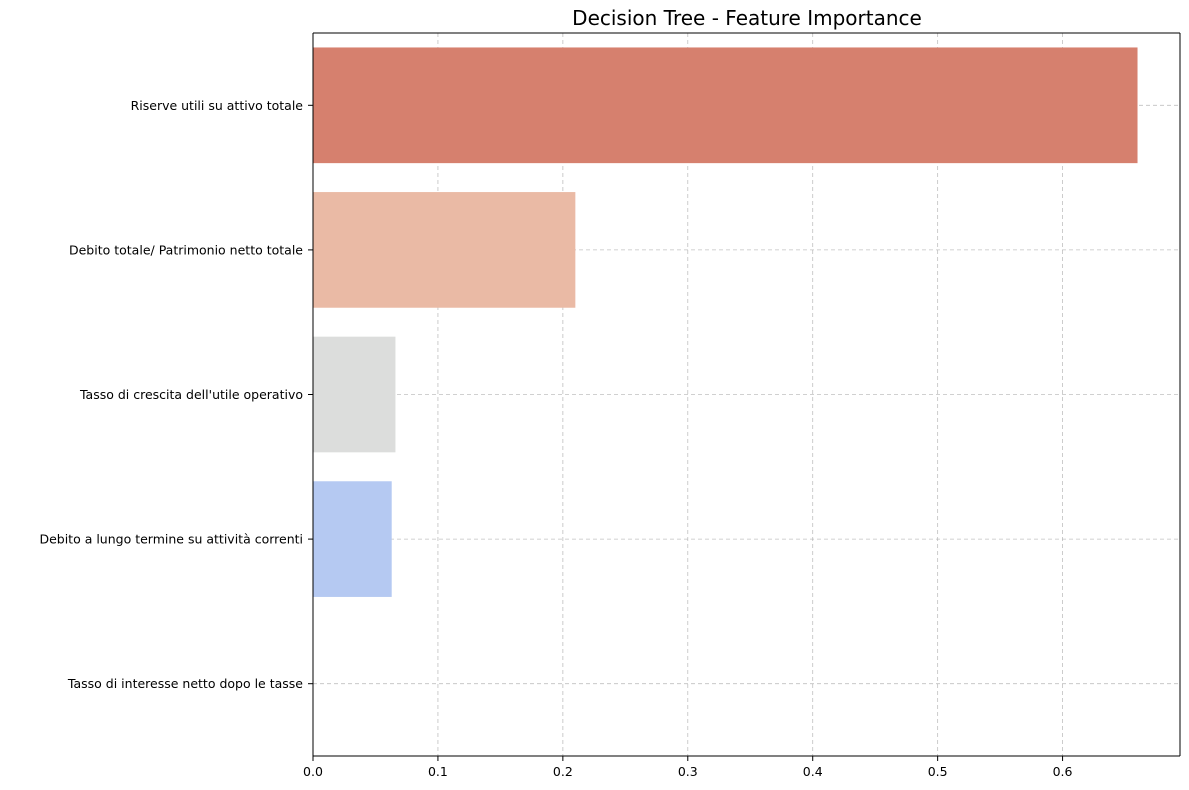  What do you see at coordinates (438, 771) in the screenshot?
I see `x-tick-label-2: 0.1` at bounding box center [438, 771].